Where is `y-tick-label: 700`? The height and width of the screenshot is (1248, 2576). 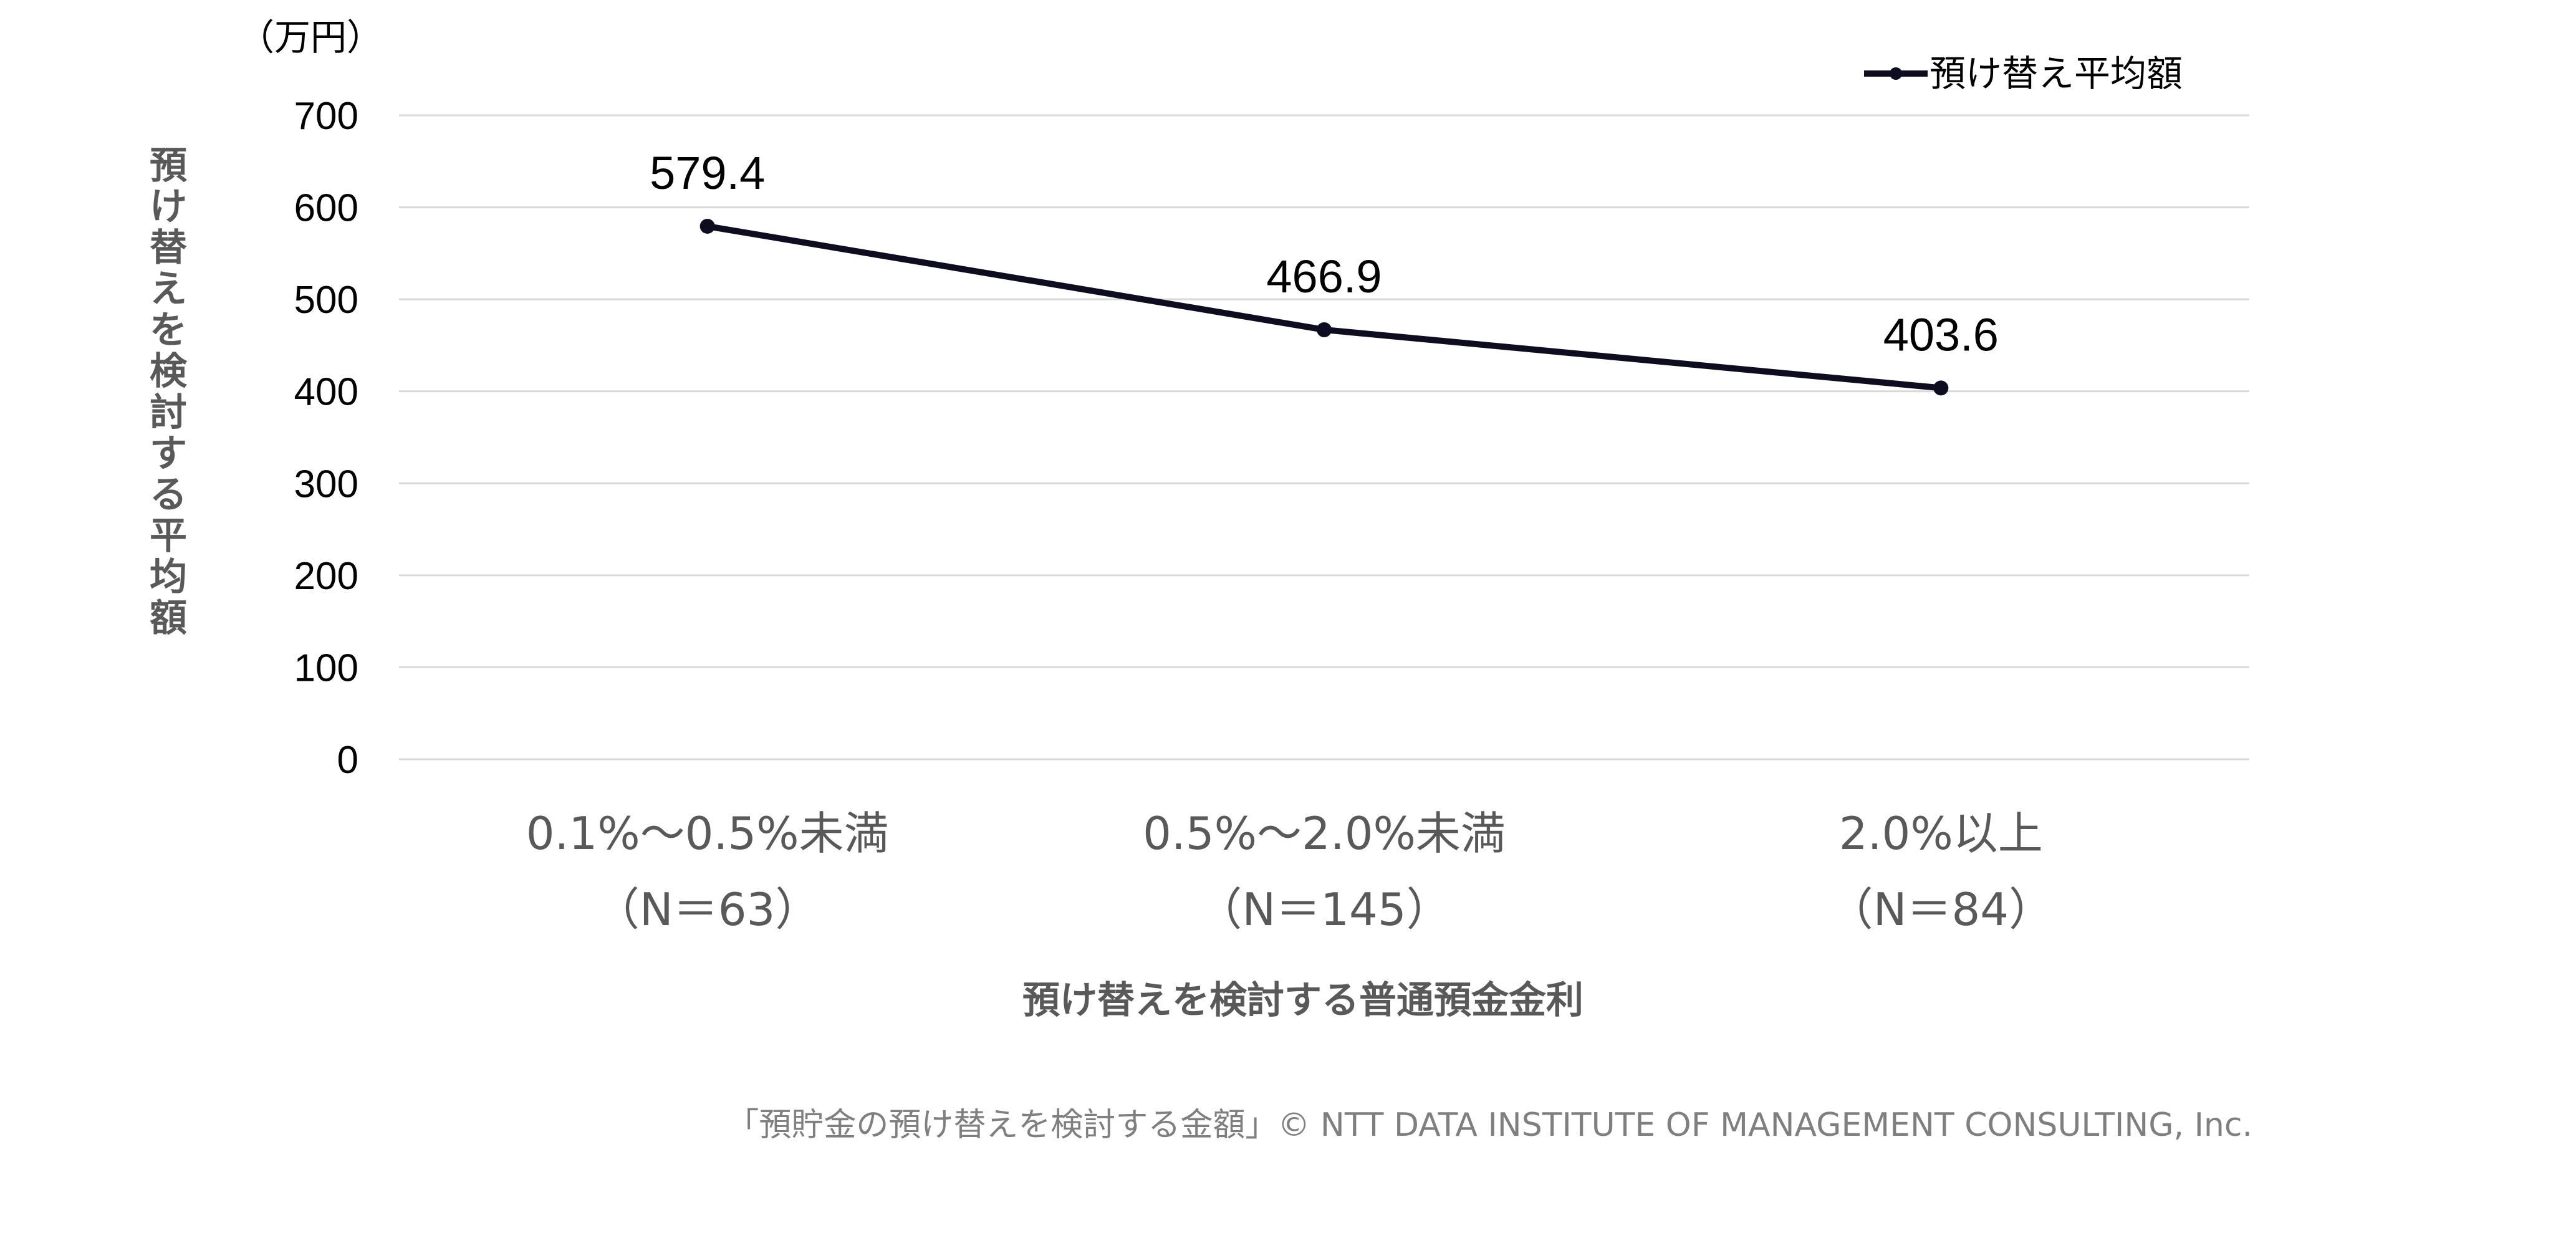 y-tick-label: 700 is located at coordinates (326, 117).